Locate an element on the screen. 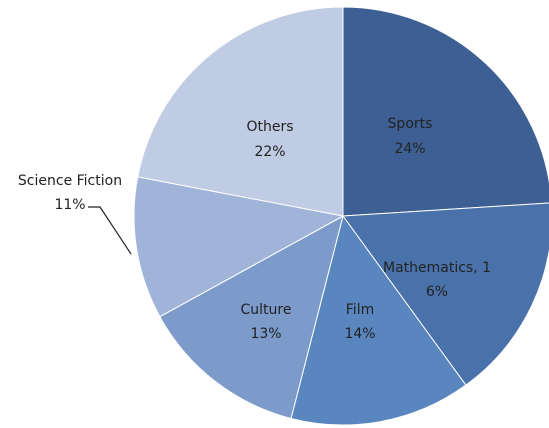  slice-label: 13% is located at coordinates (265, 334).